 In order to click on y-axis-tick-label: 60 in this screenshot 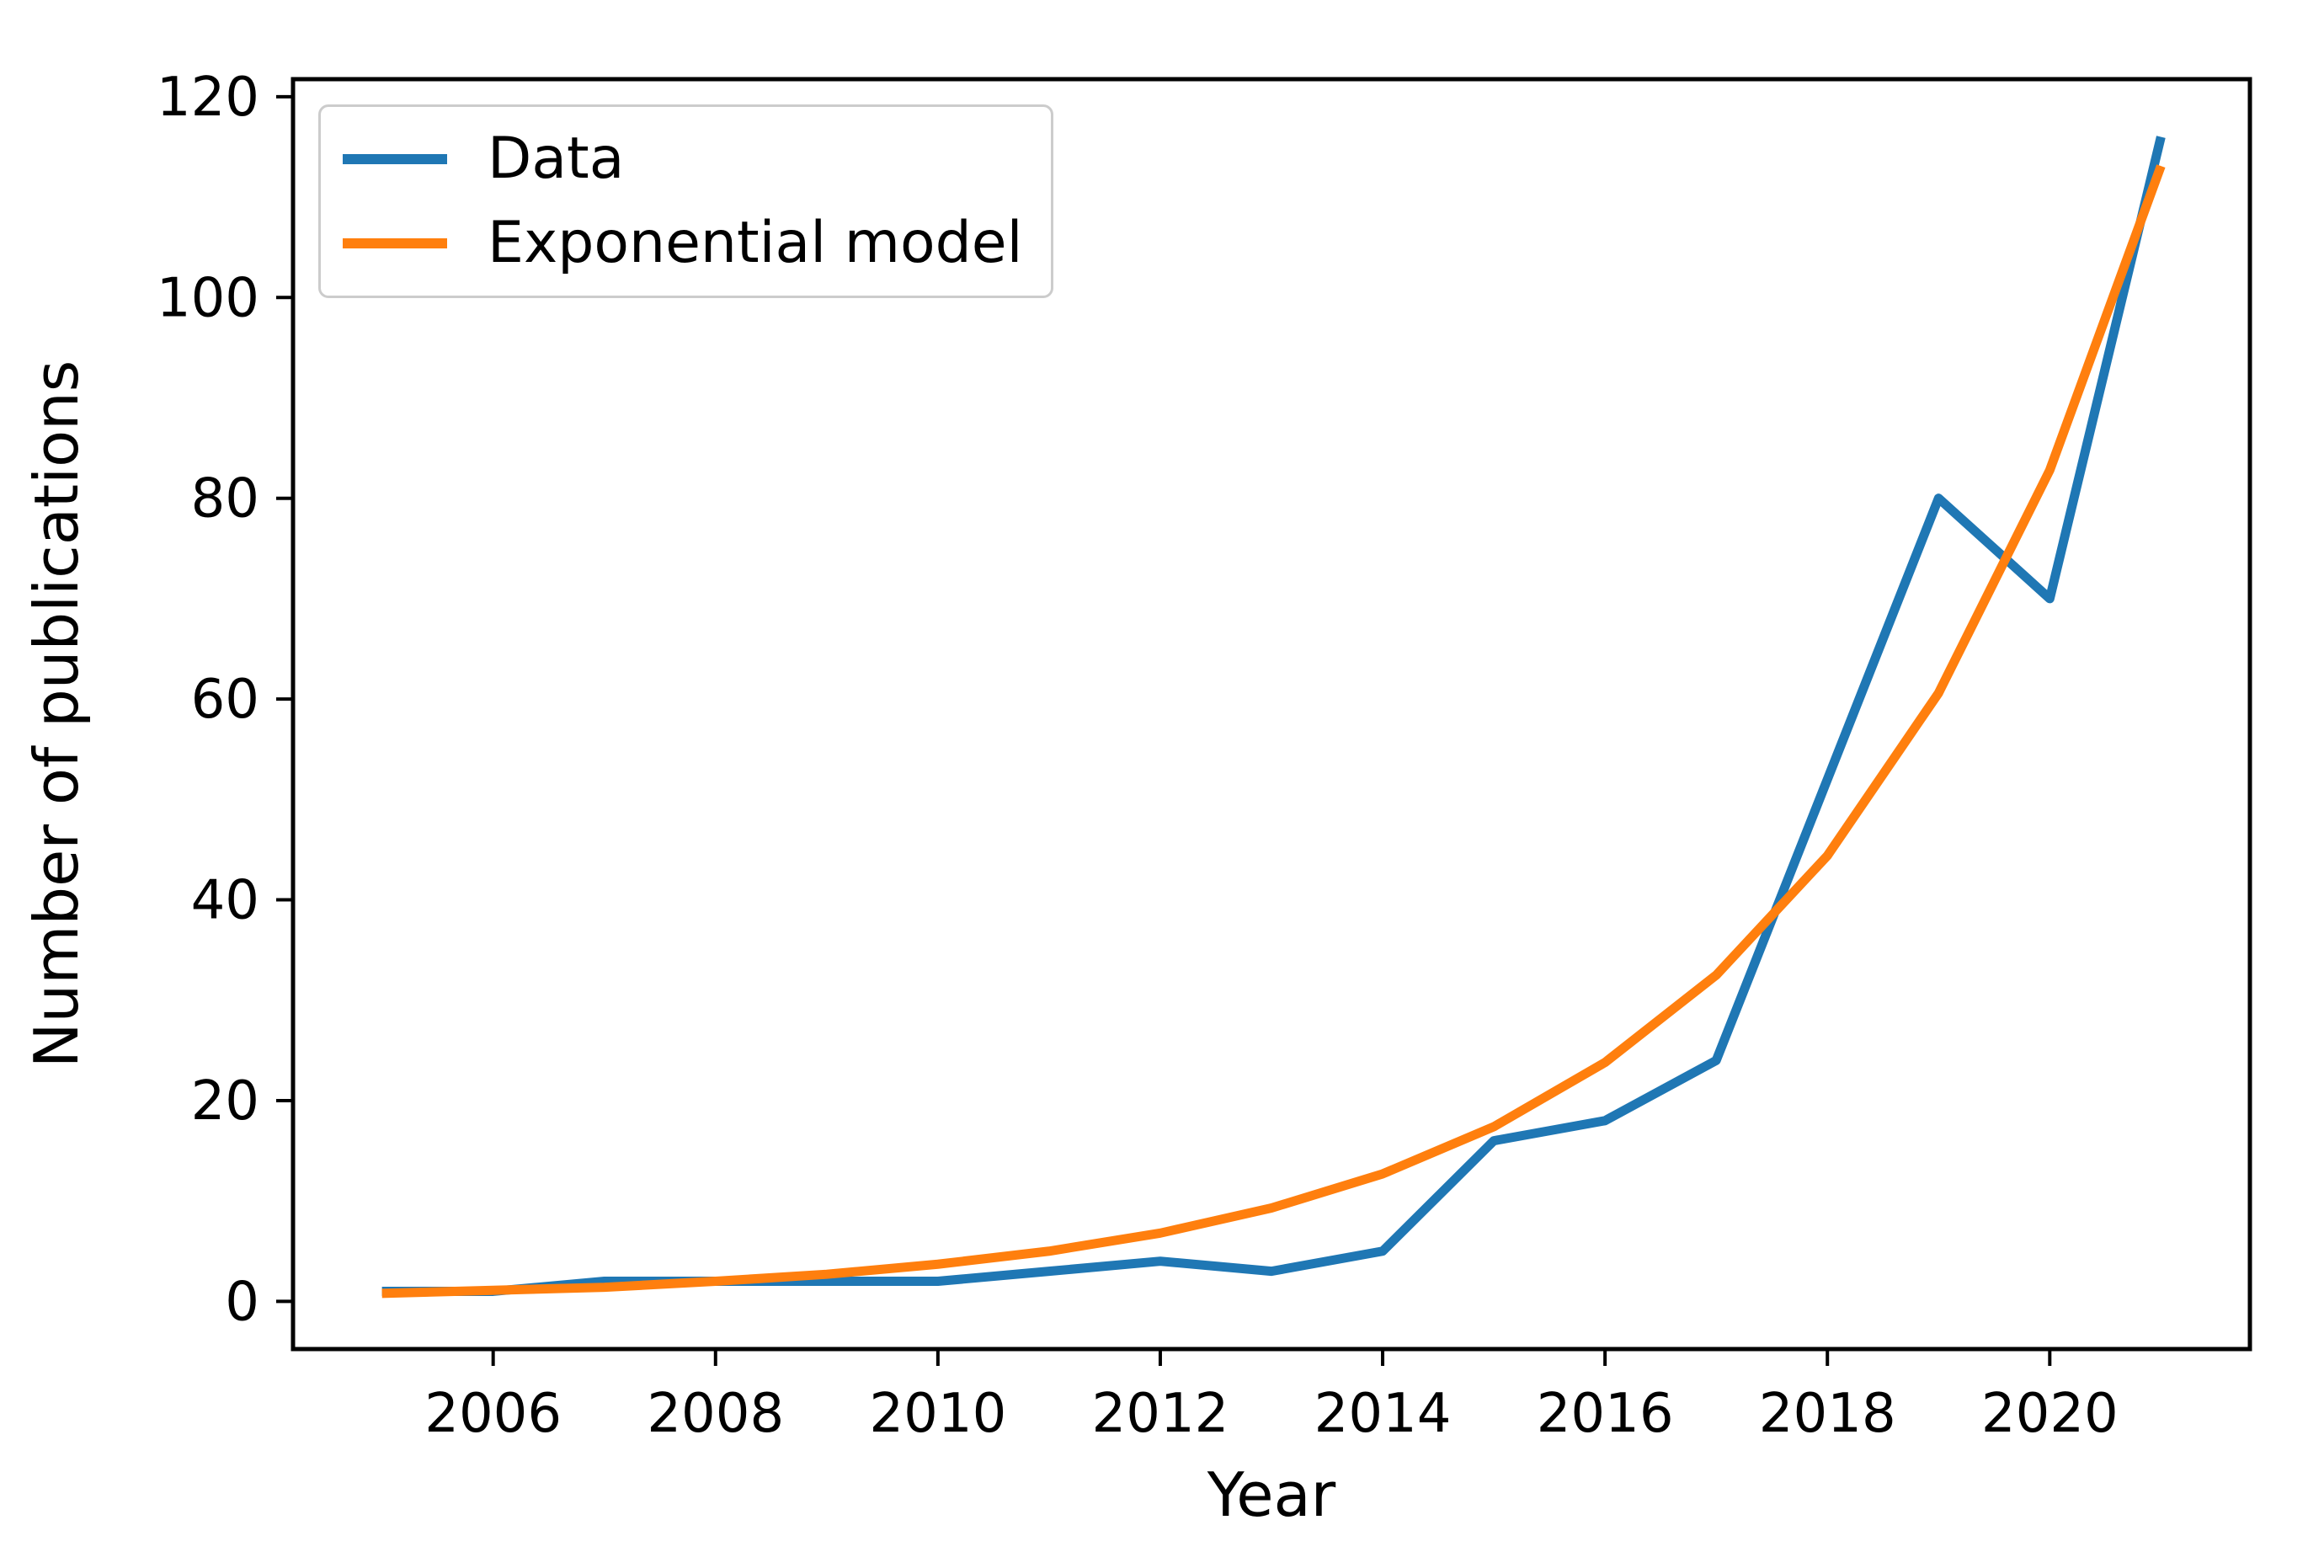, I will do `click(225, 700)`.